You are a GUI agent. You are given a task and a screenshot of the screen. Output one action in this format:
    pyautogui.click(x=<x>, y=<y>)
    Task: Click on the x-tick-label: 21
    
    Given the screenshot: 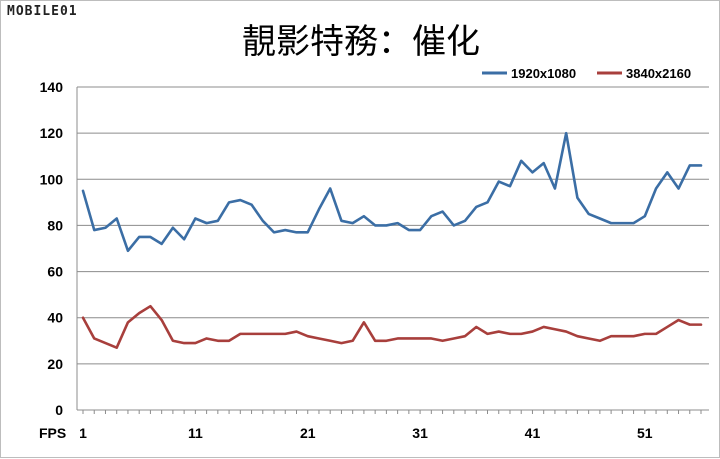 What is the action you would take?
    pyautogui.click(x=308, y=433)
    